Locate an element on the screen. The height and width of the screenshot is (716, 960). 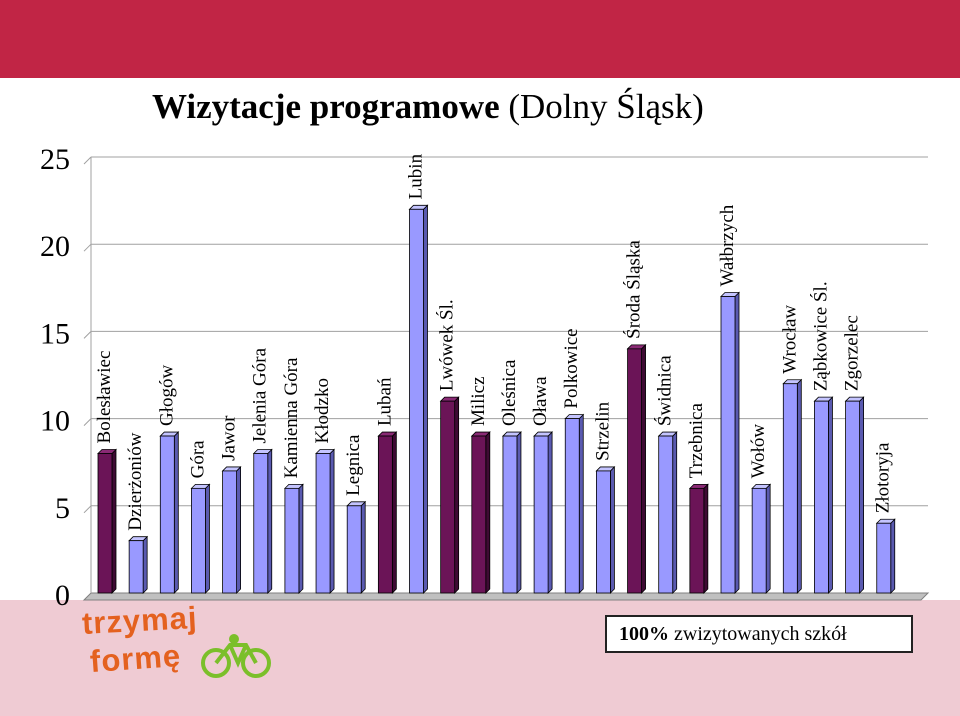
y-tick-label: 10 is located at coordinates (55, 421).